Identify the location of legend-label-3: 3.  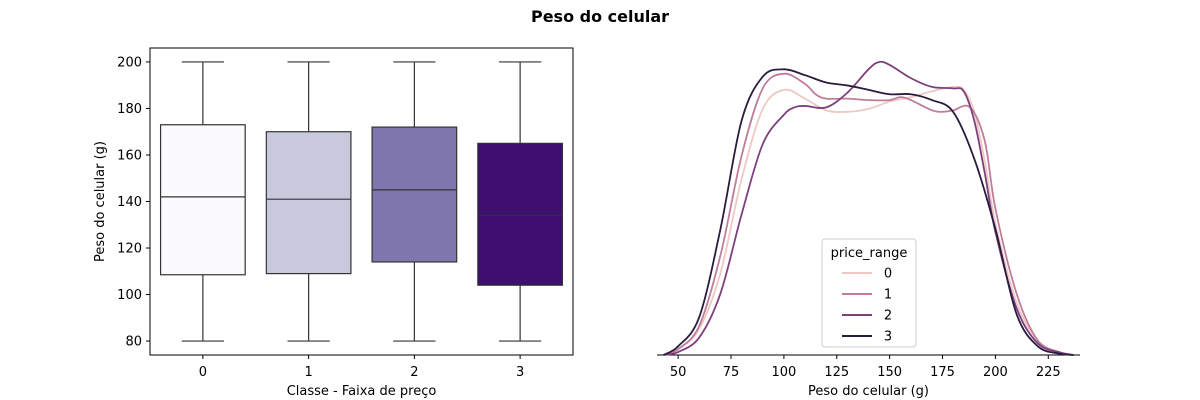
(888, 337).